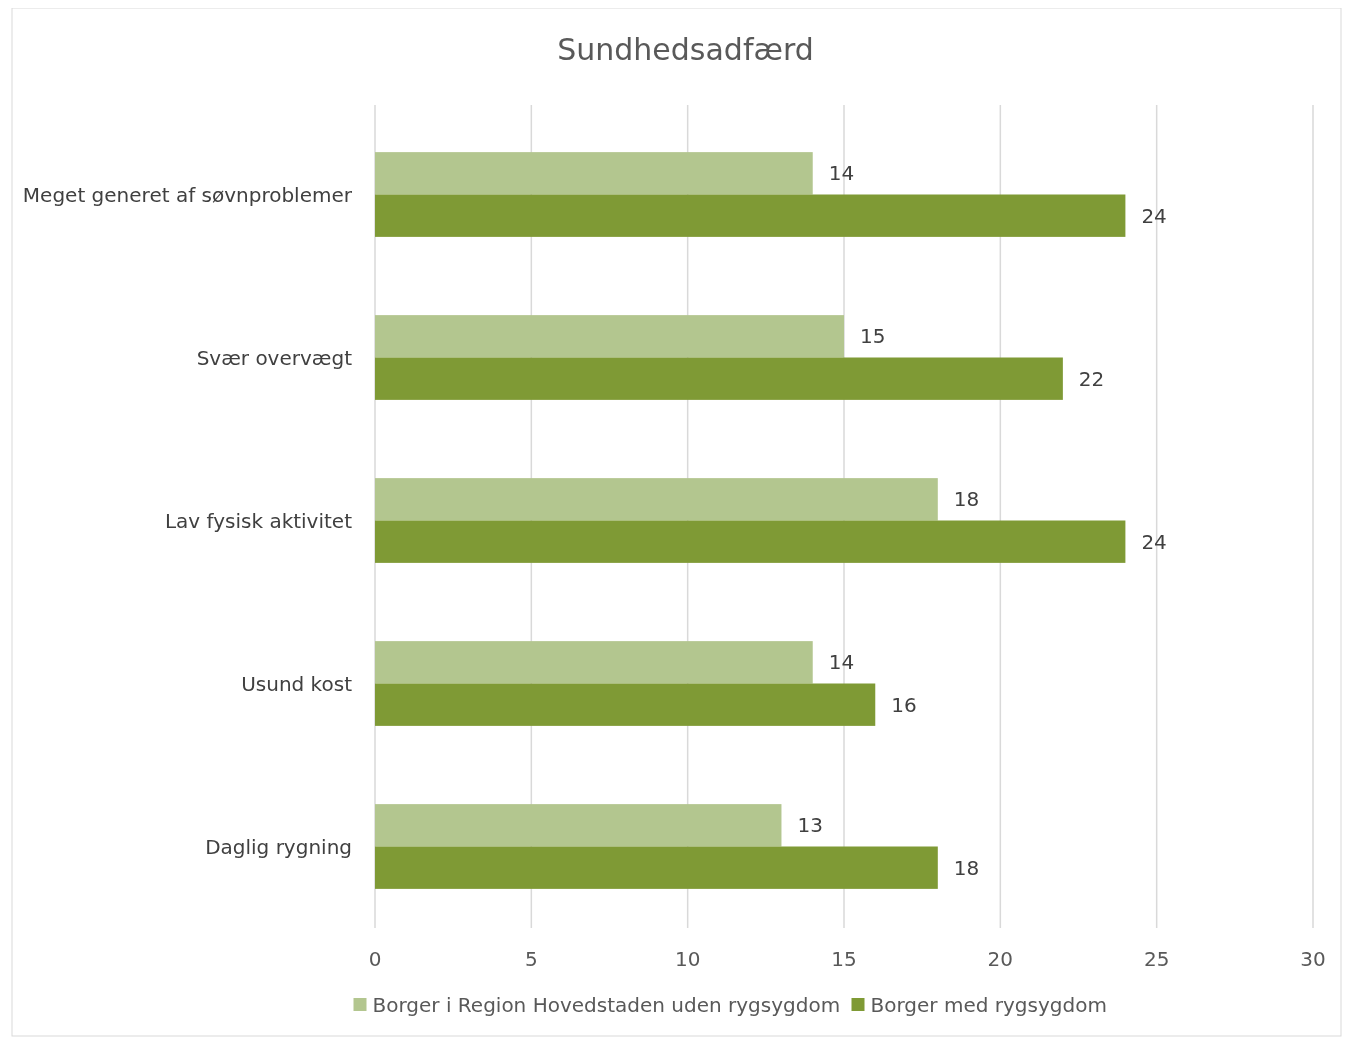  I want to click on x-tick-label: 5, so click(531, 959).